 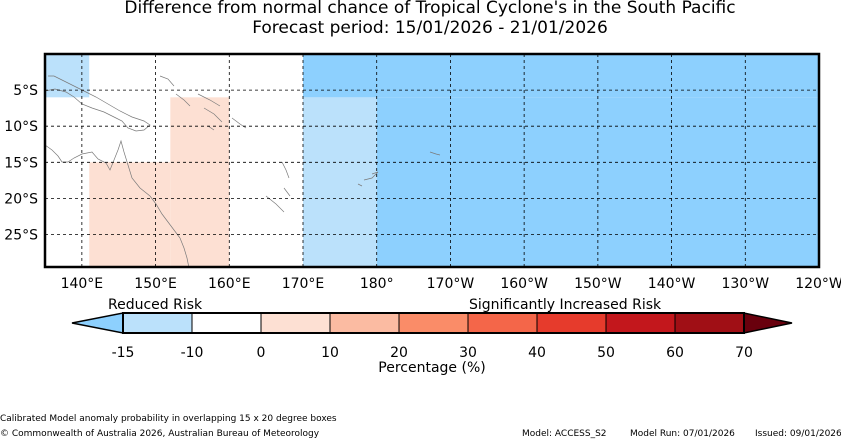 What do you see at coordinates (565, 305) in the screenshot?
I see `increased-risk-label: Significantly Increased Risk` at bounding box center [565, 305].